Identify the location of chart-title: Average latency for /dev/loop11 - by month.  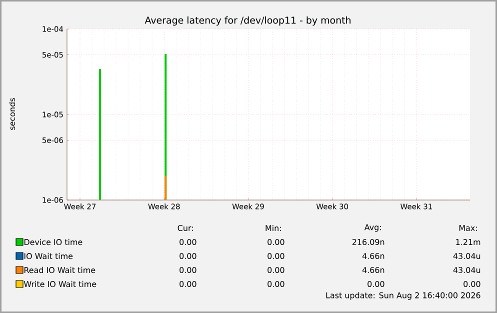
(247, 21).